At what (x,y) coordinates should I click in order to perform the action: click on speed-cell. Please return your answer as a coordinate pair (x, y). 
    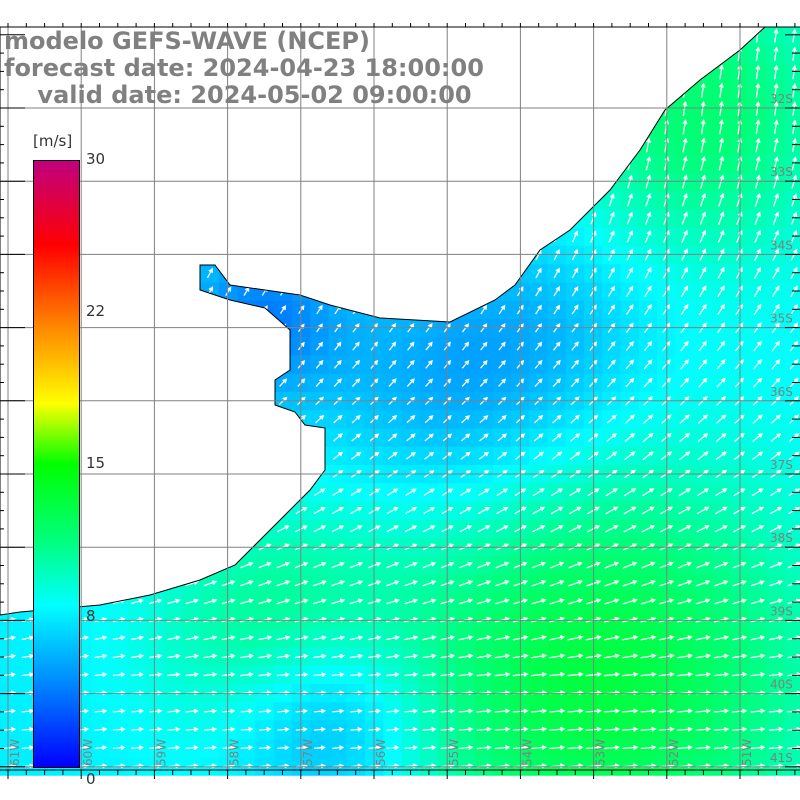
    Looking at the image, I should click on (792, 383).